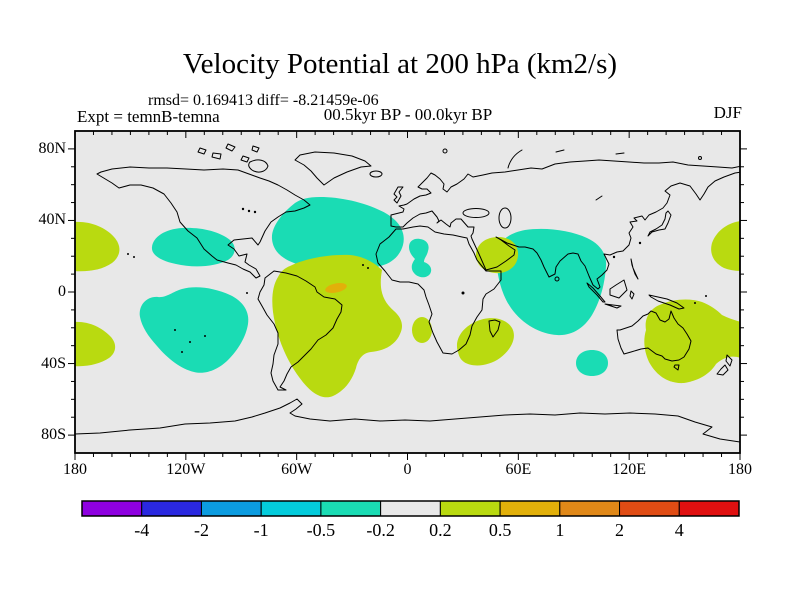 This screenshot has height=600, width=800. What do you see at coordinates (497, 255) in the screenshot?
I see `anomaly-arabia` at bounding box center [497, 255].